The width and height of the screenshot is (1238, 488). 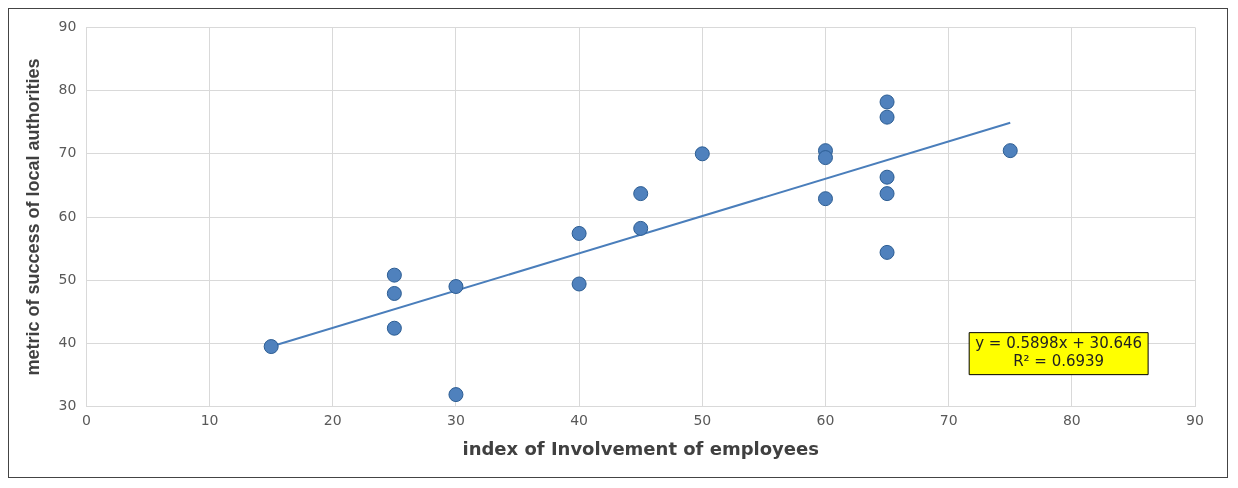 I want to click on x-tick-label: 10, so click(x=209, y=419).